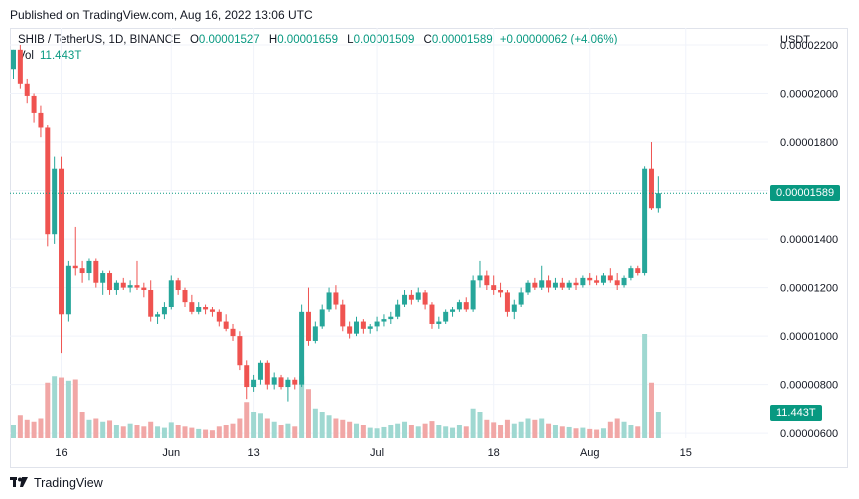  I want to click on last-price-tag: 0.00001589, so click(805, 193).